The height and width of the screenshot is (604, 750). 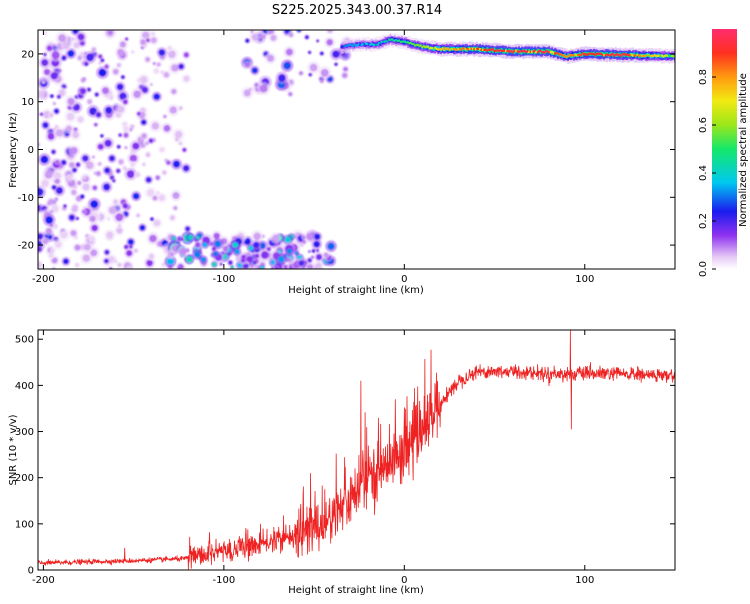 I want to click on y-tick-label: 500, so click(x=24, y=340).